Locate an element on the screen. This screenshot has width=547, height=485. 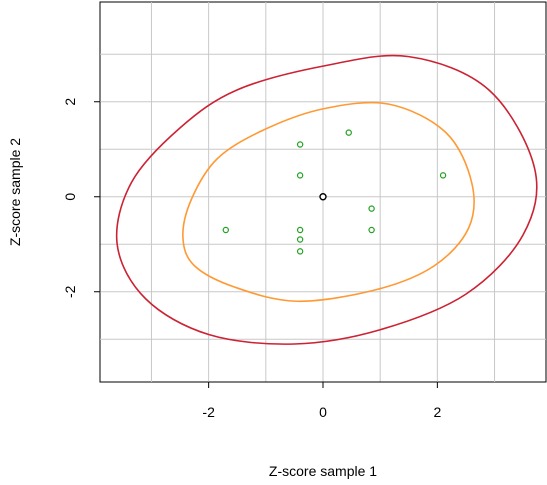
y-axis-title: Z-score sample 2 is located at coordinates (15, 192).